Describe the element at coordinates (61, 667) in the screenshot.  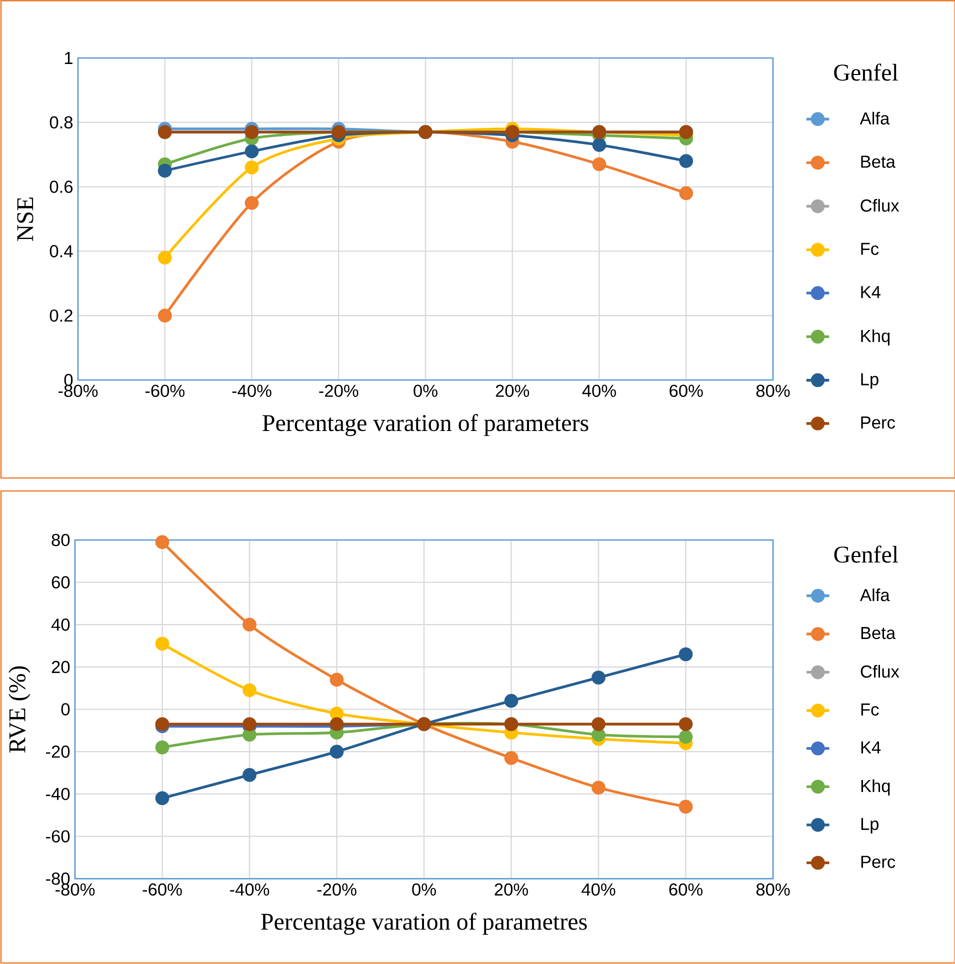
I see `y-tick-label: 20` at that location.